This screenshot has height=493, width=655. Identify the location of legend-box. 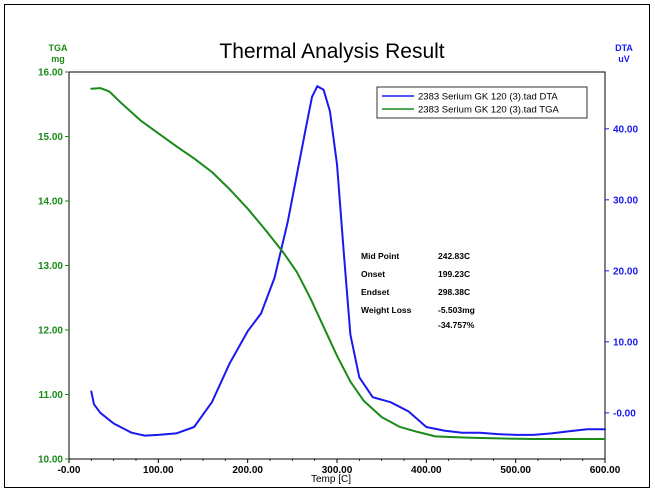
(482, 102).